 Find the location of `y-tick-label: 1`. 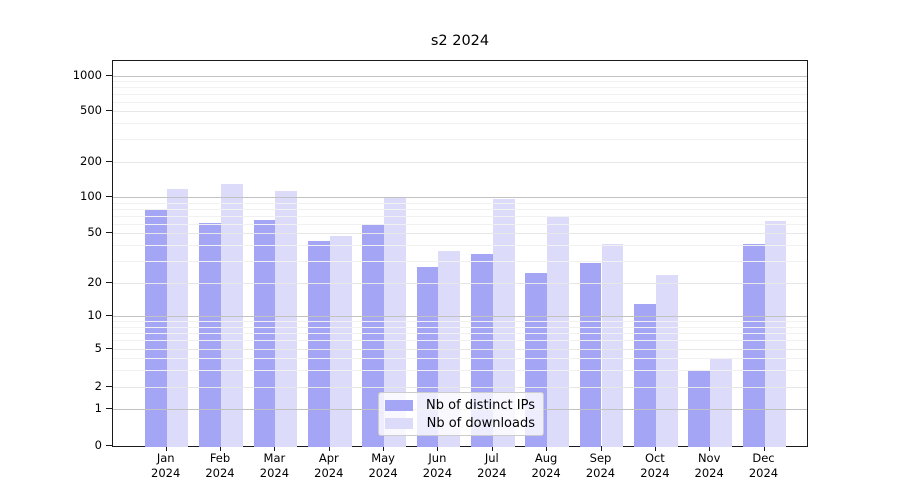

y-tick-label: 1 is located at coordinates (98, 408).